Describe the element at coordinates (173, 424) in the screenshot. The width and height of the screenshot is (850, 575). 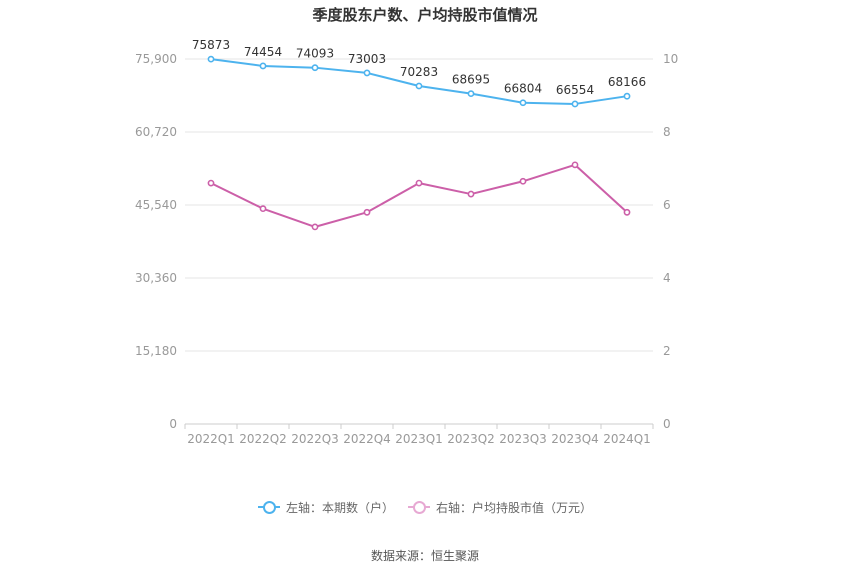
I see `left-tick-label: 0` at that location.